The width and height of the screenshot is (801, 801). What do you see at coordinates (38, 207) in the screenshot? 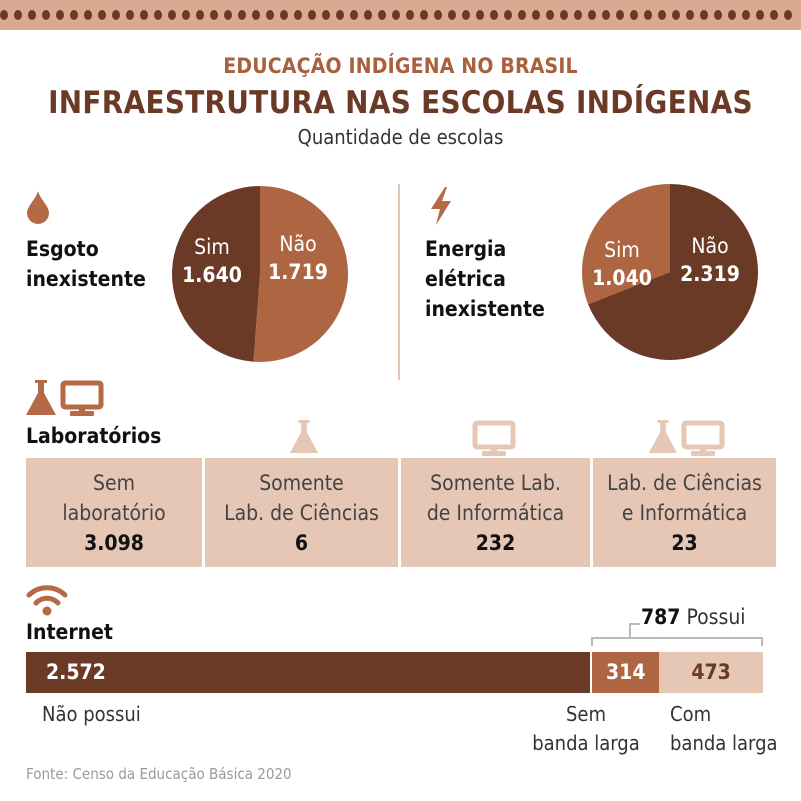
I see `drop-icon` at bounding box center [38, 207].